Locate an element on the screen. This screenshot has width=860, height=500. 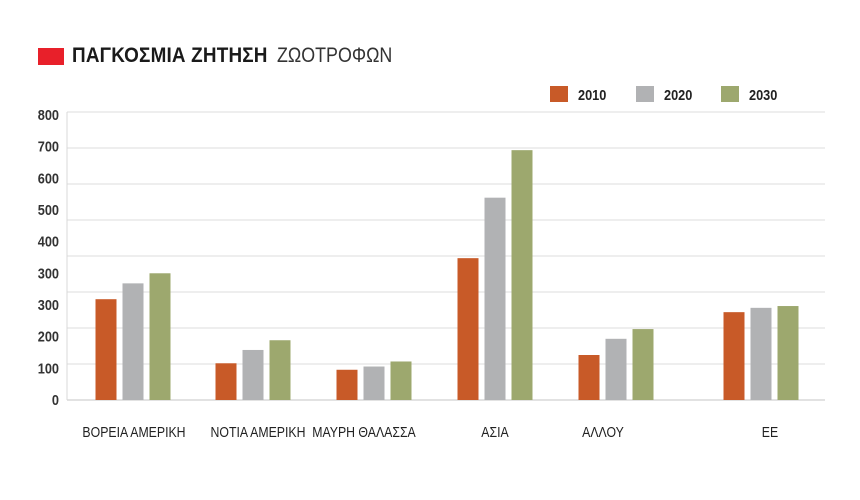
x-category-label: ΒΟΡΕΙΑ ΑΜΕΡΙΚΗ is located at coordinates (133, 432).